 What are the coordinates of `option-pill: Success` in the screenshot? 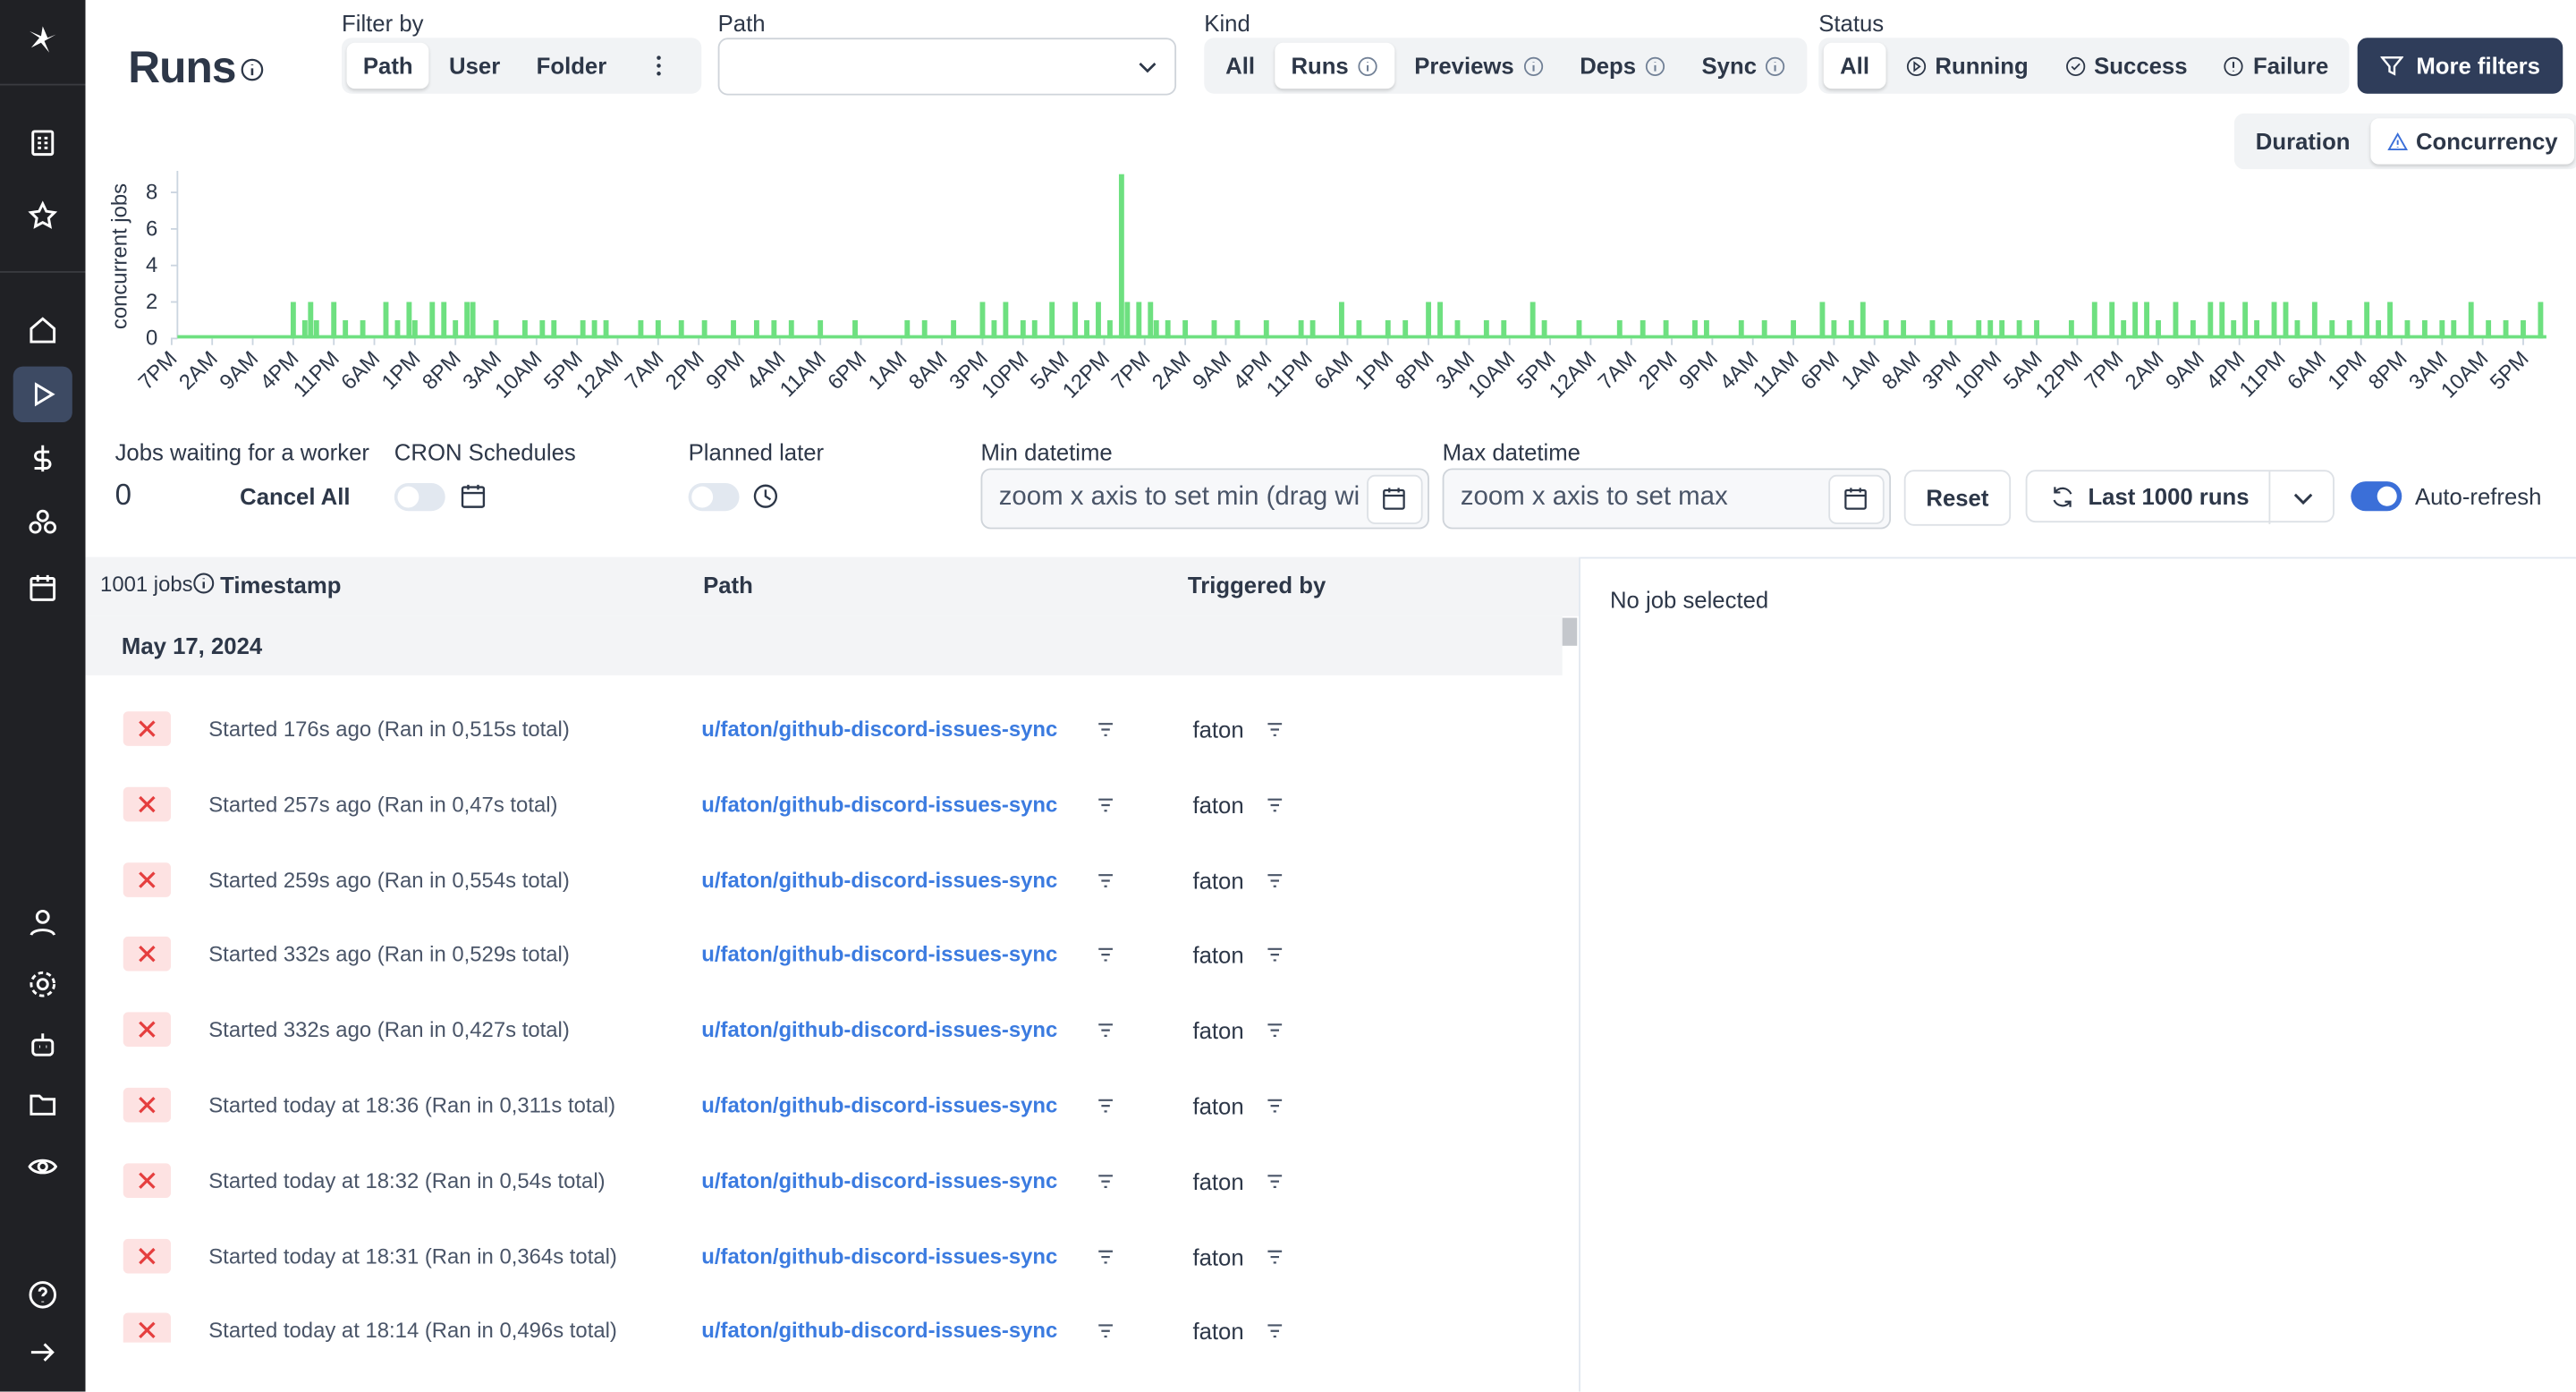 It's located at (2126, 66).